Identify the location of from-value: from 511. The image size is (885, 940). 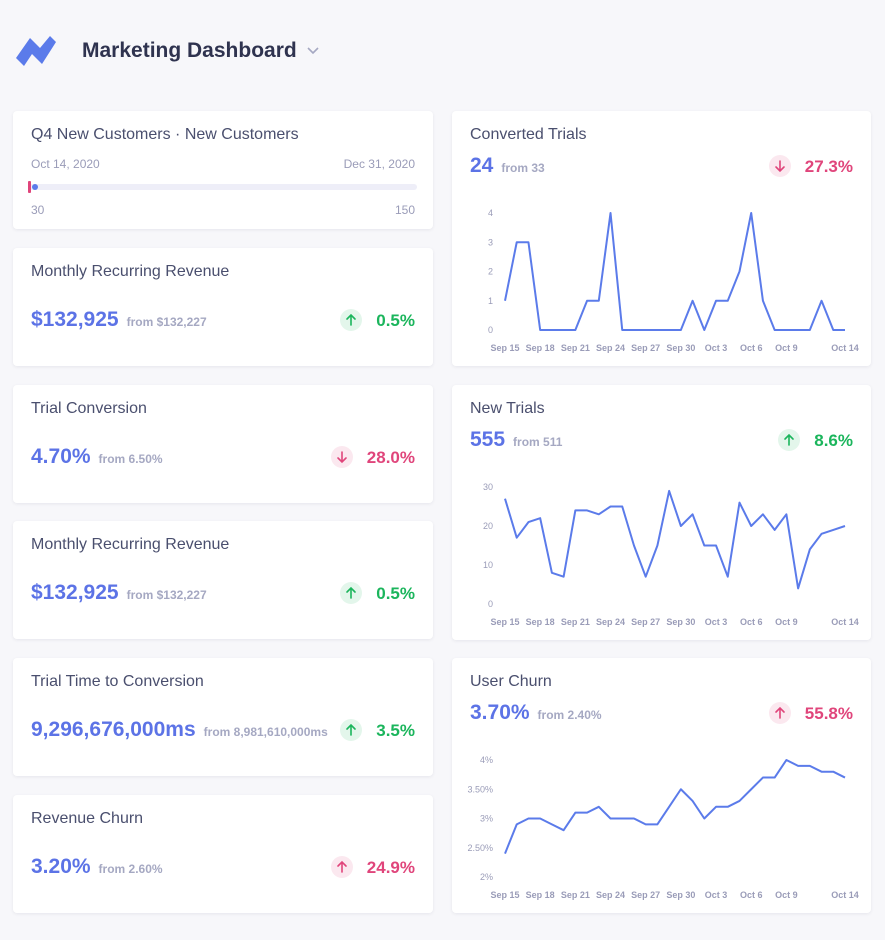
(538, 442).